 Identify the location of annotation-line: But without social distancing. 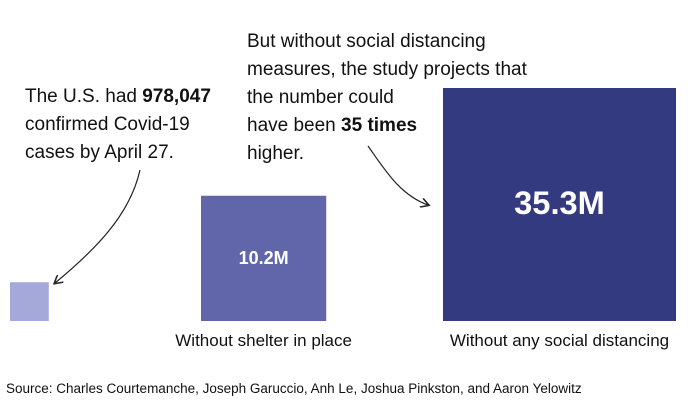
(387, 42).